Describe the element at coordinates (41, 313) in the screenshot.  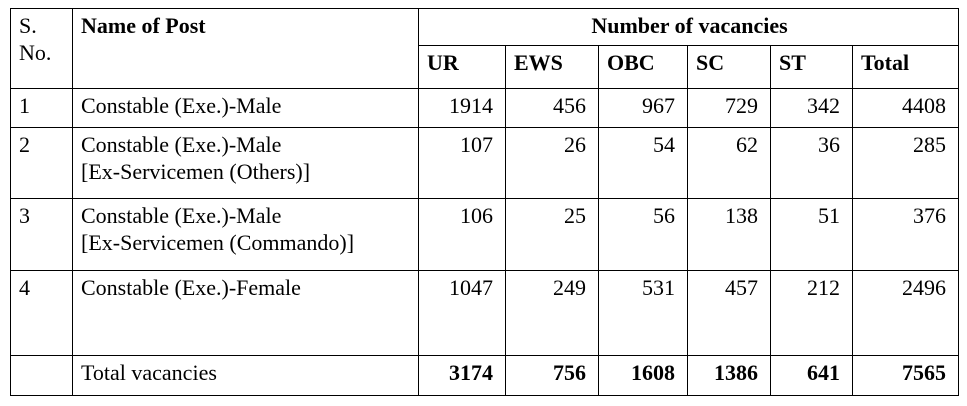
I see `sno-cell: 4` at that location.